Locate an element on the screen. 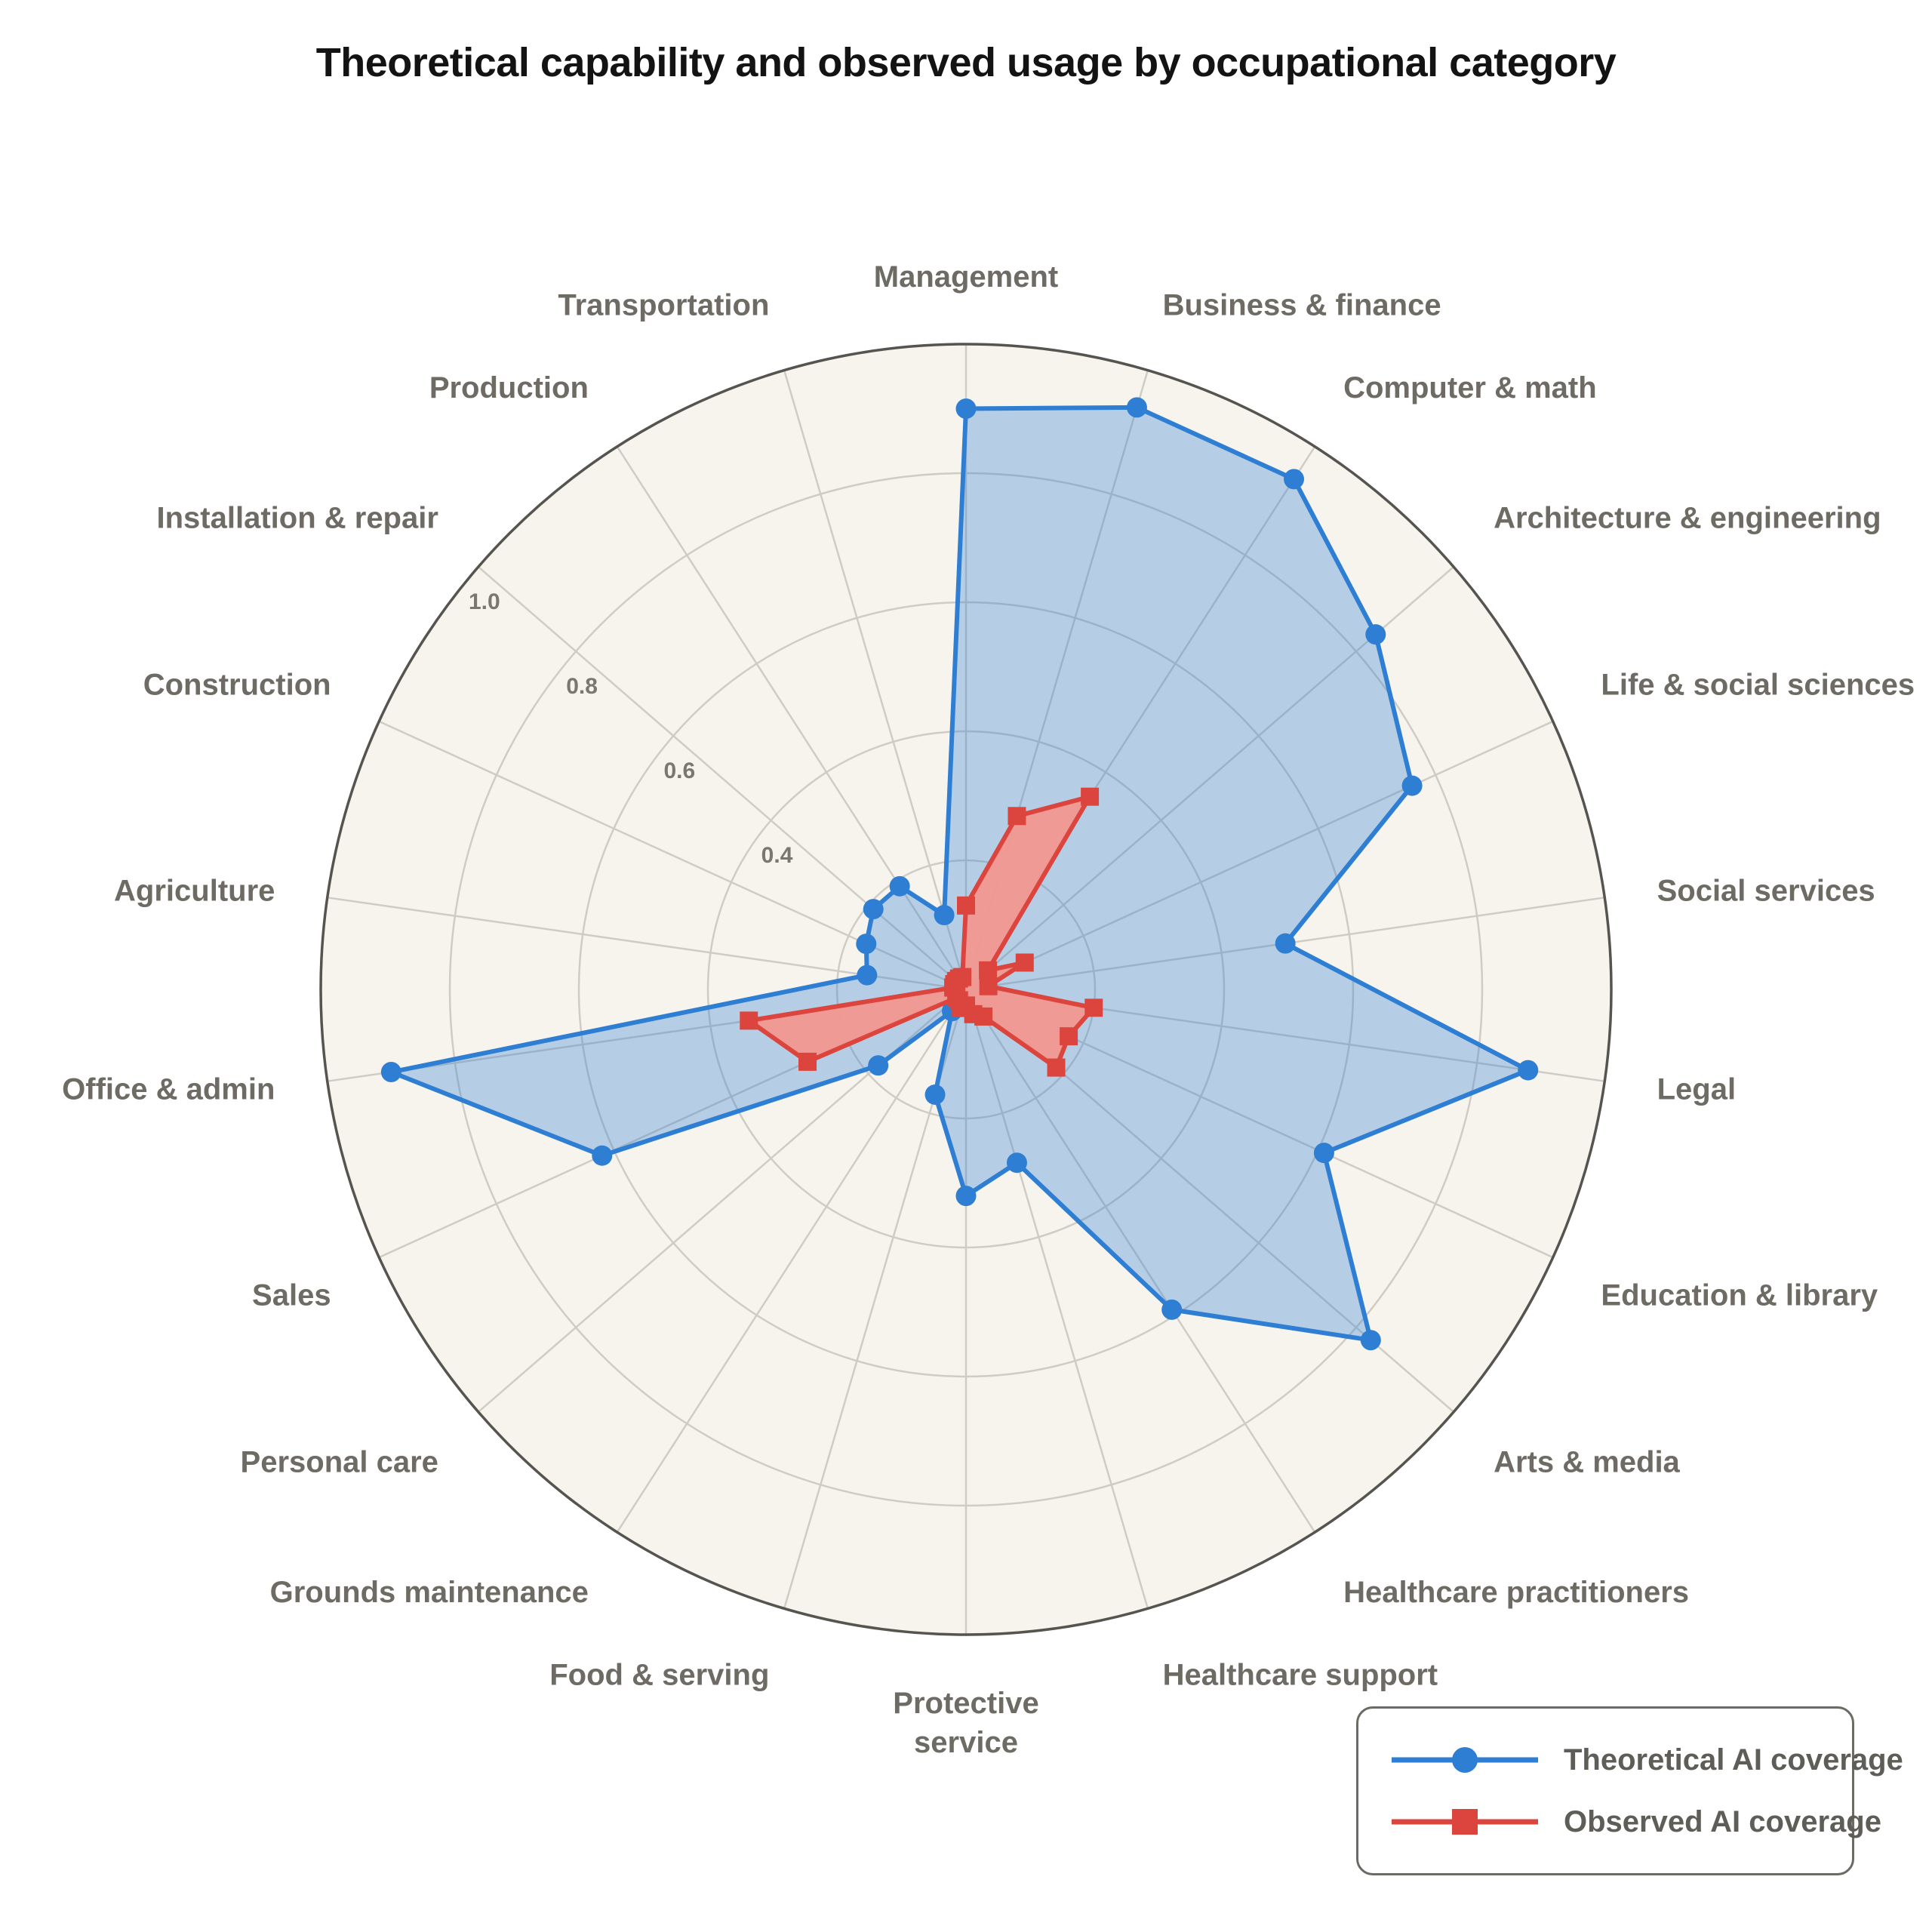 The height and width of the screenshot is (1932, 1932). observed-point-office-admin is located at coordinates (749, 1020).